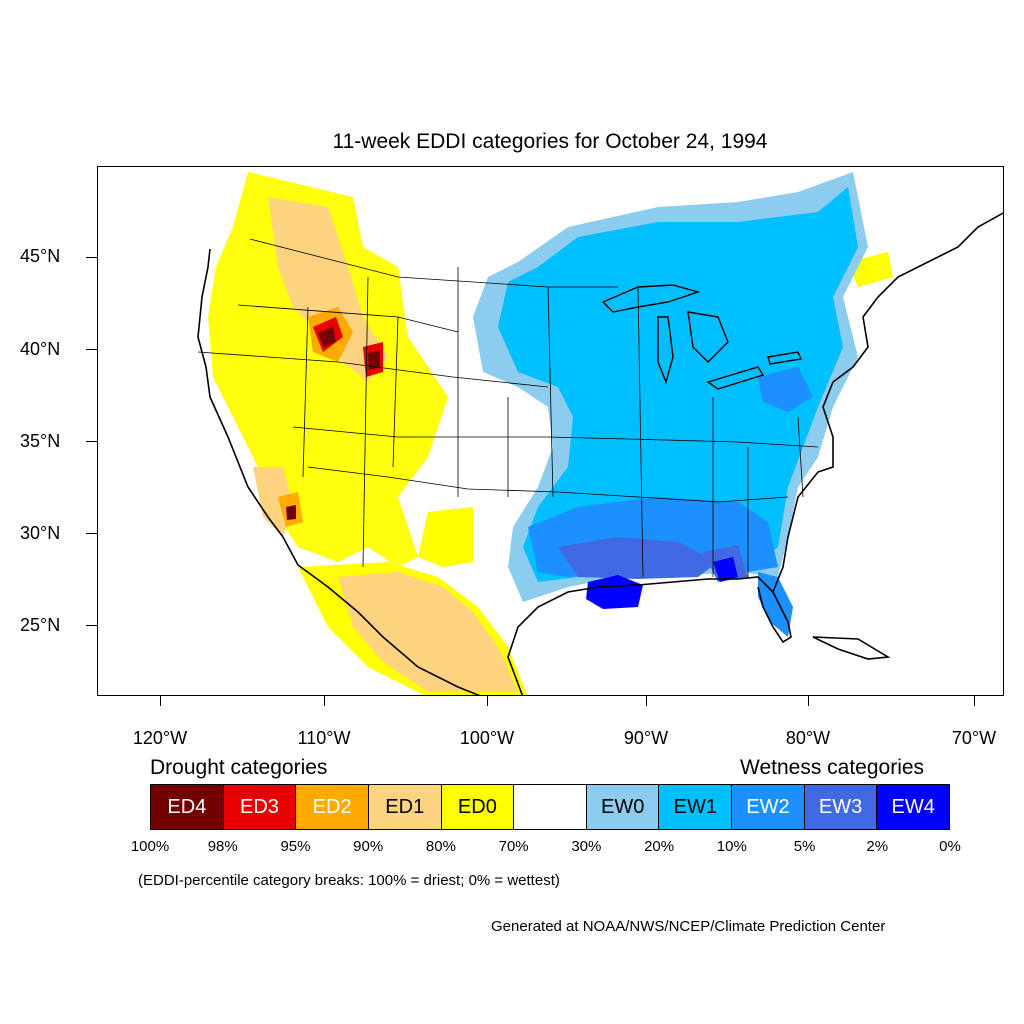  I want to click on longitude-label-100w: 100°W, so click(487, 738).